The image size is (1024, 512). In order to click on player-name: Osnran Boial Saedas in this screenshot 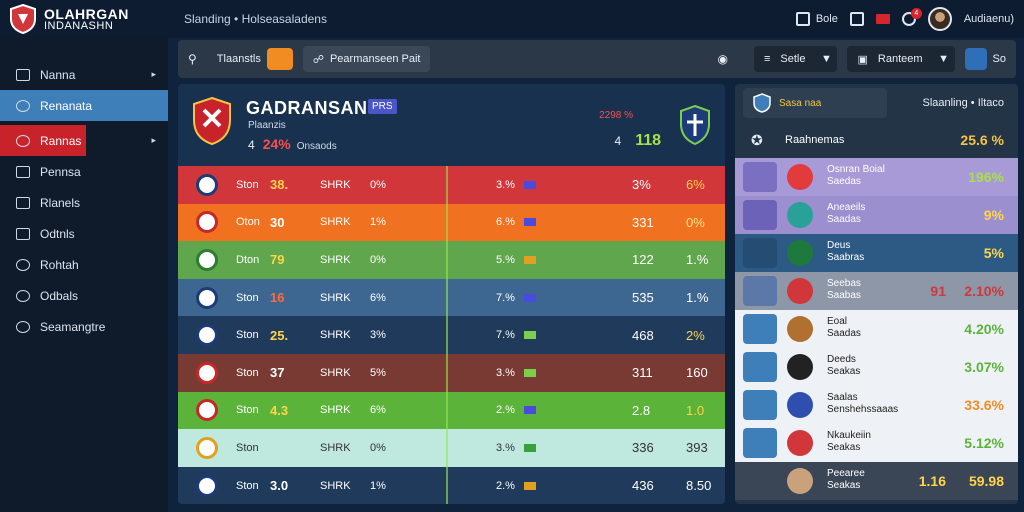, I will do `click(856, 176)`.